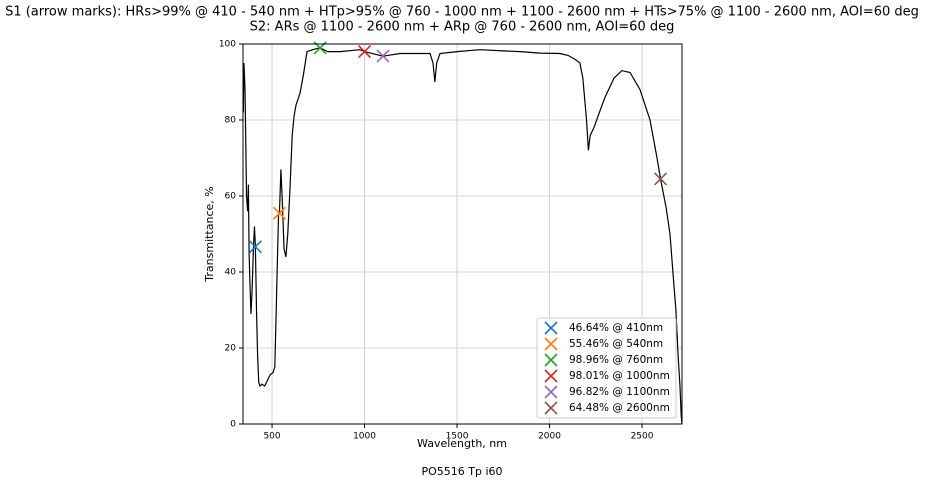 The width and height of the screenshot is (925, 480). I want to click on y-tick-label: 80, so click(231, 121).